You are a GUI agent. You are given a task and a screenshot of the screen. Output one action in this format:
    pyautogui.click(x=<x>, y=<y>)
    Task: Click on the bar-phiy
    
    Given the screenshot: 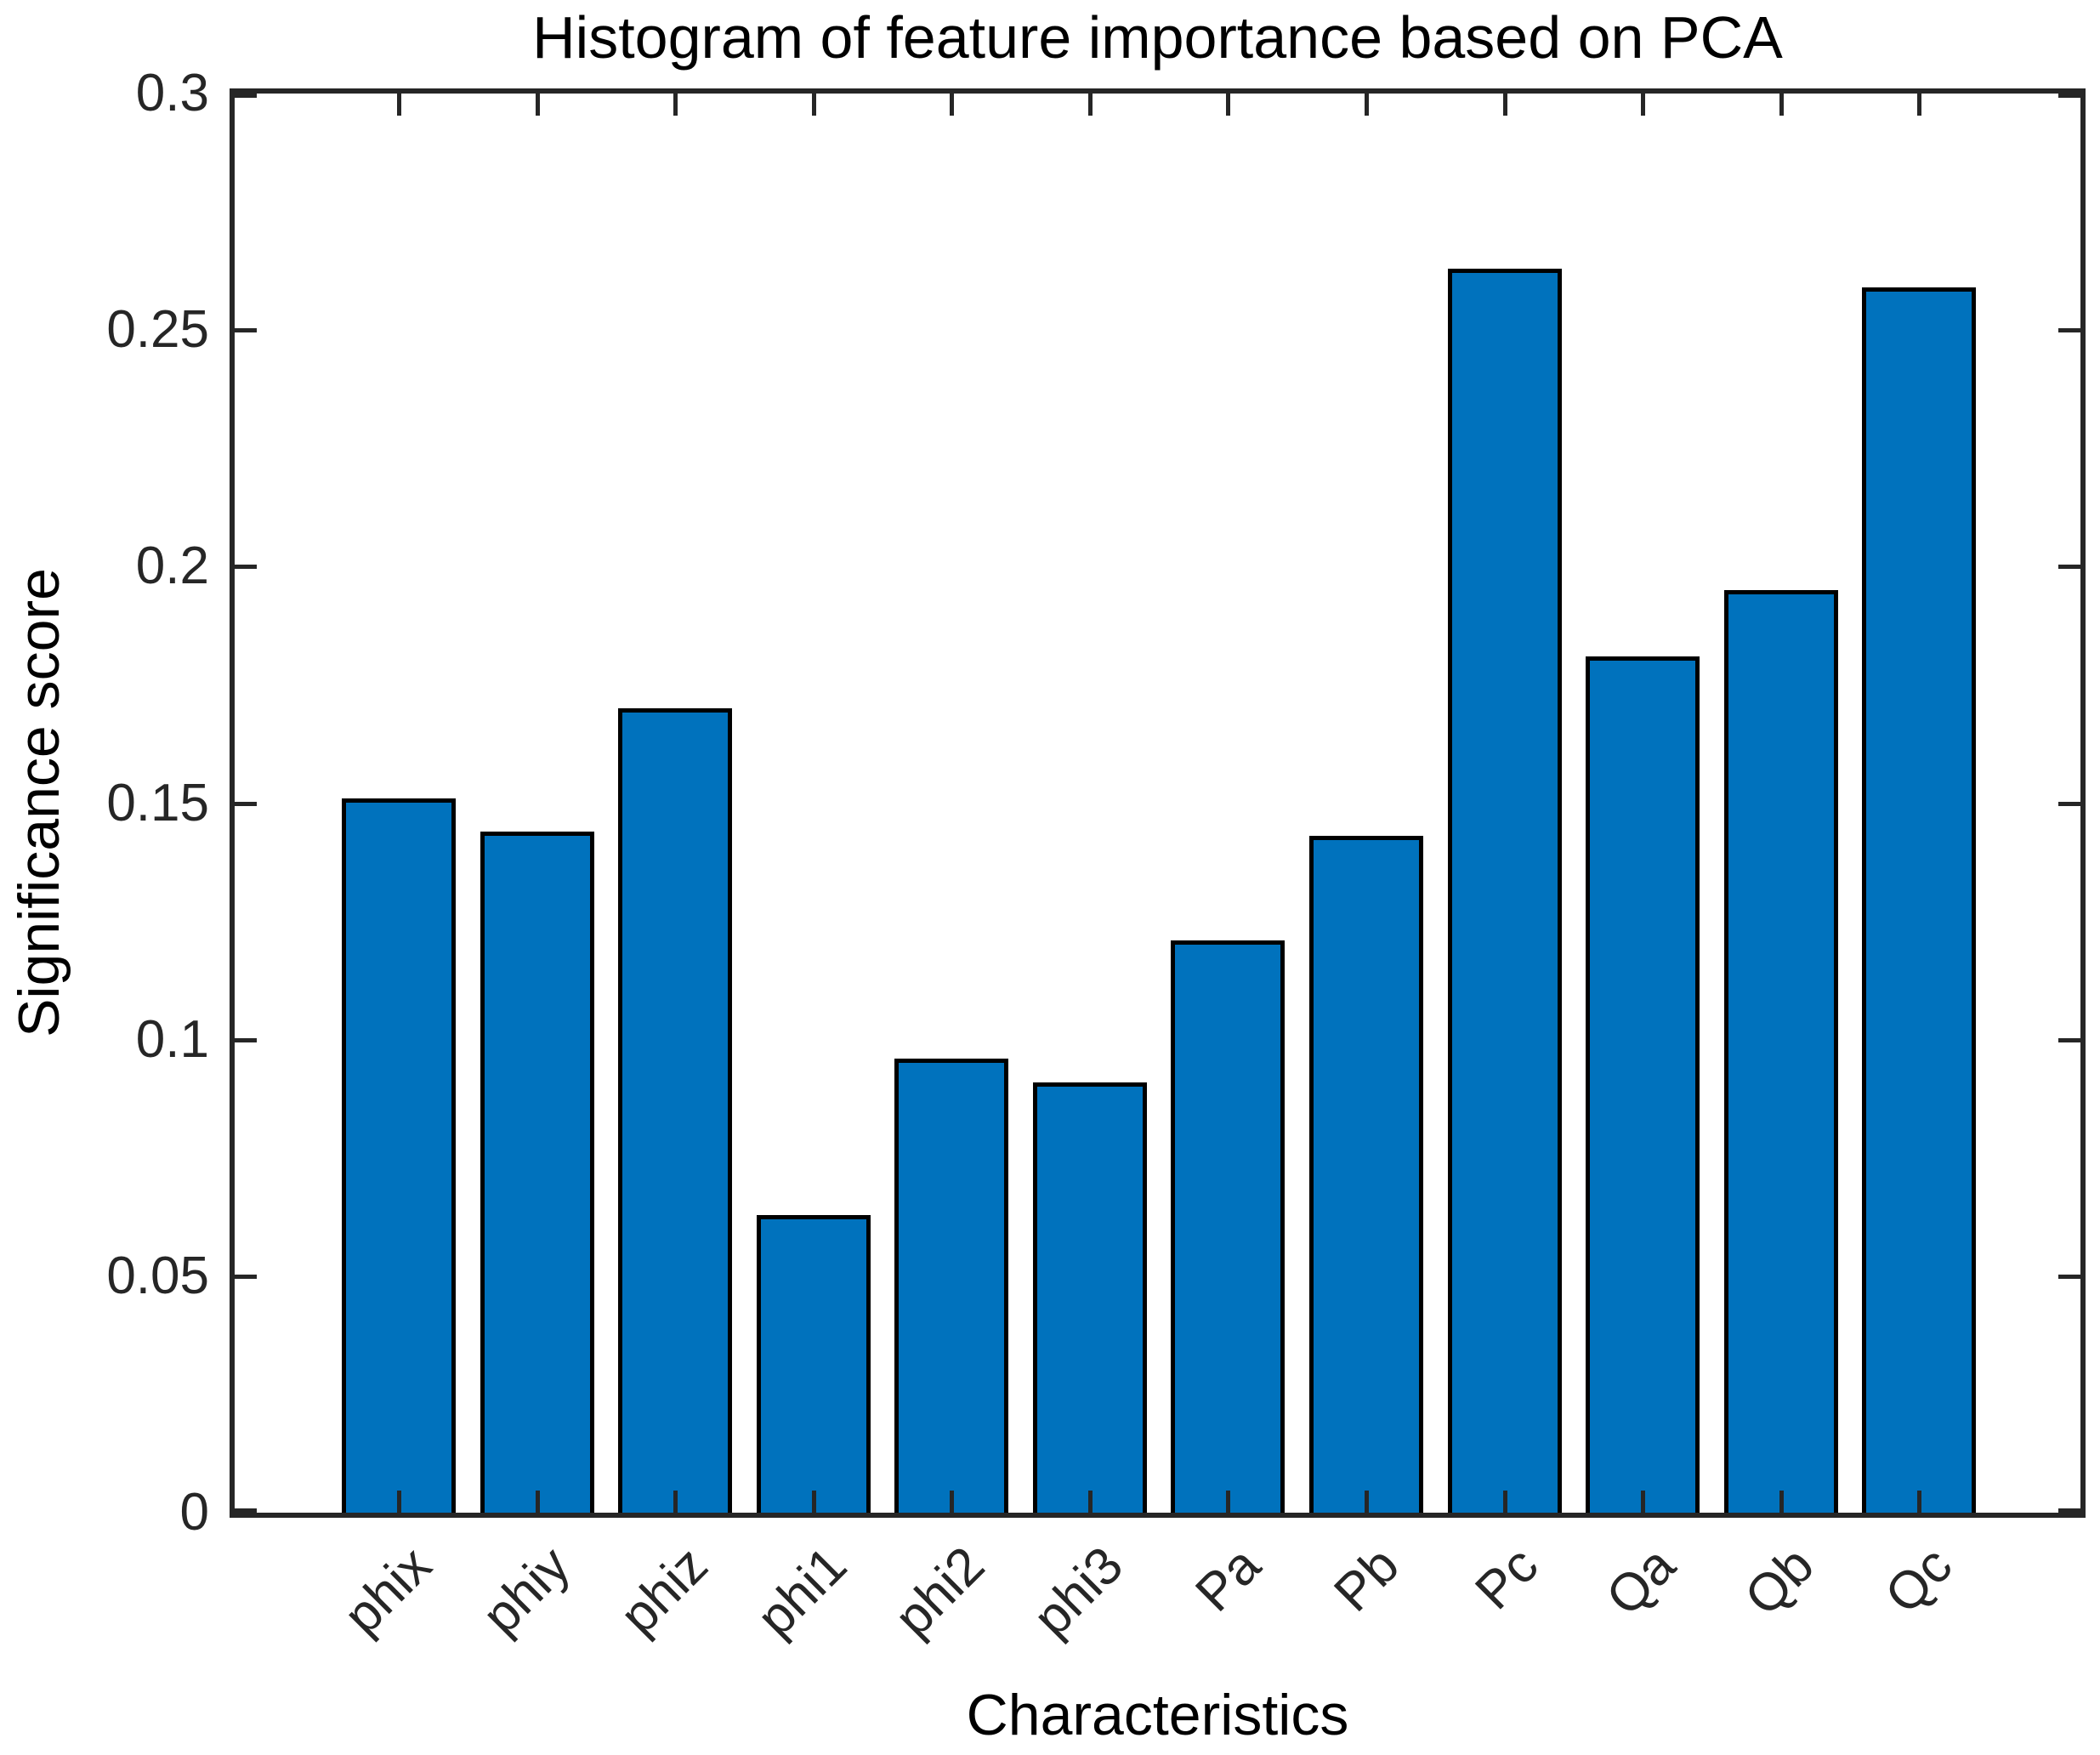 What is the action you would take?
    pyautogui.click(x=537, y=1172)
    